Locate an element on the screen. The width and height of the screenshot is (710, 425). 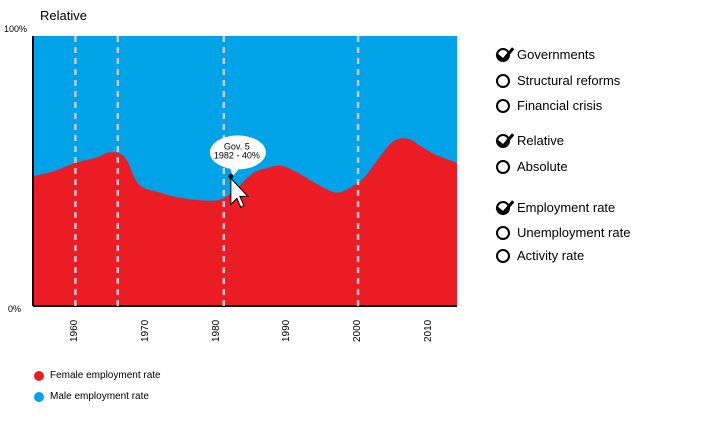
option-relative: Relative is located at coordinates (529, 138).